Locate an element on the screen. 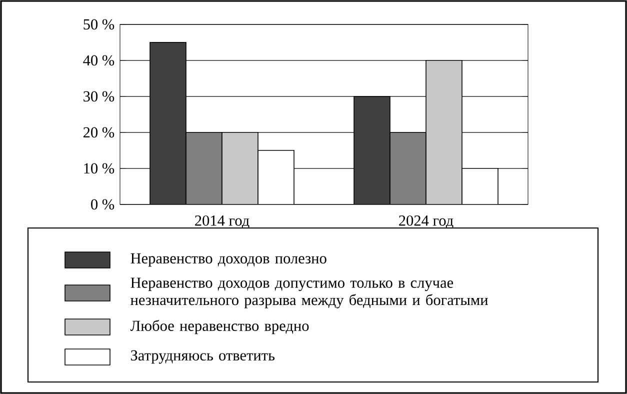 This screenshot has width=627, height=394. y-tick-label: 20 % is located at coordinates (98, 132).